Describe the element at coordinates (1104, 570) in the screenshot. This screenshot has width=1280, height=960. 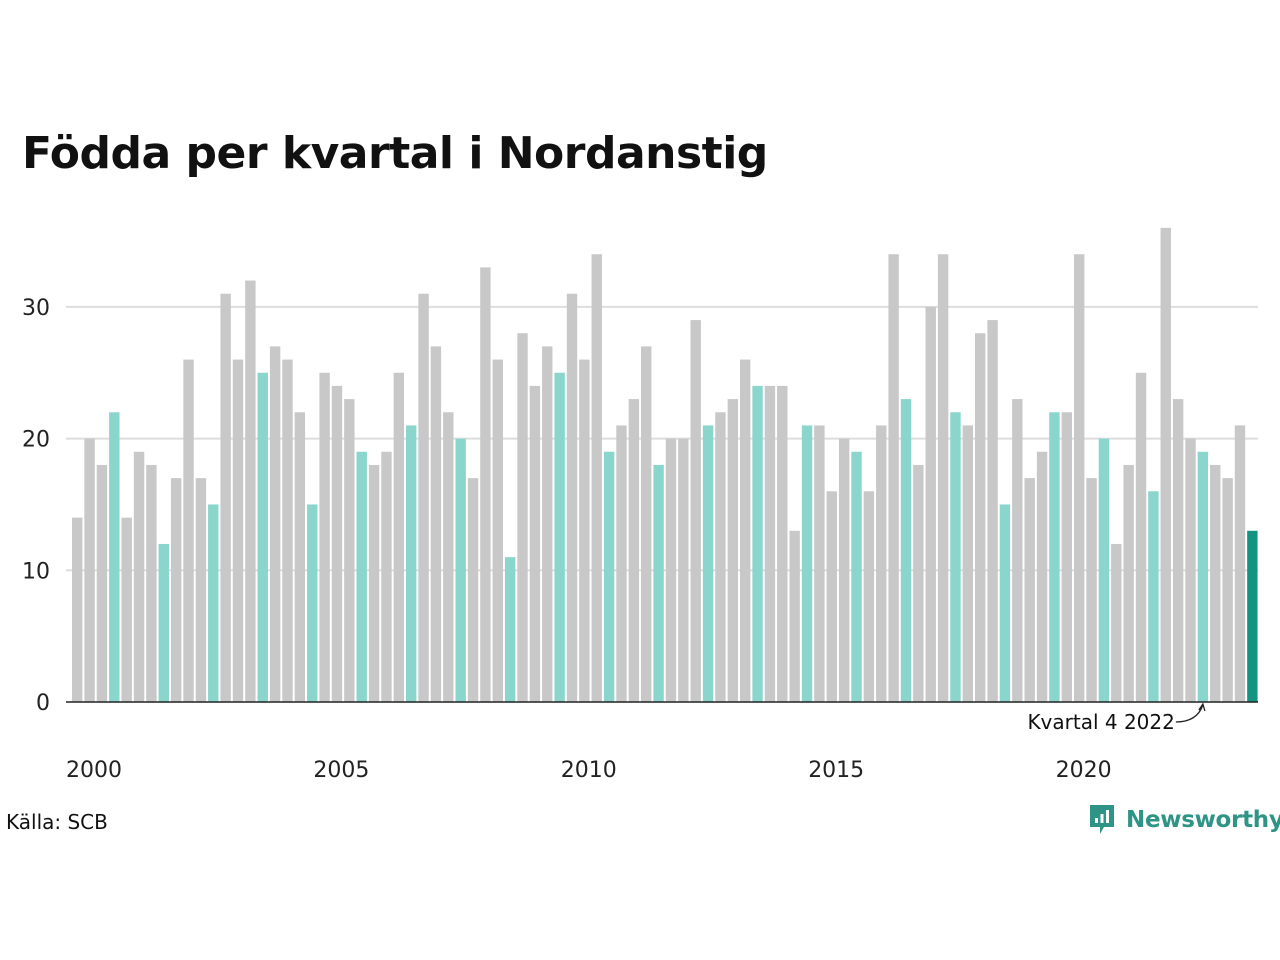
I see `bar-2020-q4` at that location.